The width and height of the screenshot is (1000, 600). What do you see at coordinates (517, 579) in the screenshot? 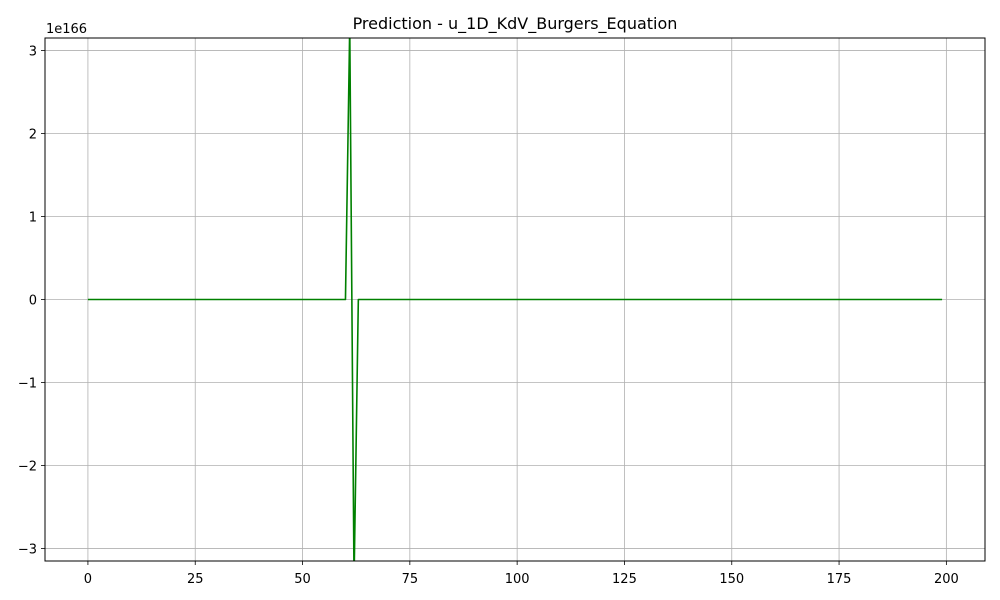
I see `x-tick-label: 100` at bounding box center [517, 579].